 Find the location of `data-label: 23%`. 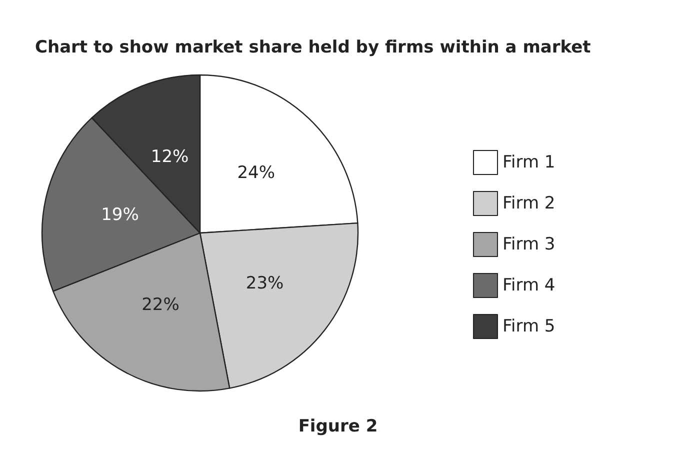

data-label: 23% is located at coordinates (265, 283).